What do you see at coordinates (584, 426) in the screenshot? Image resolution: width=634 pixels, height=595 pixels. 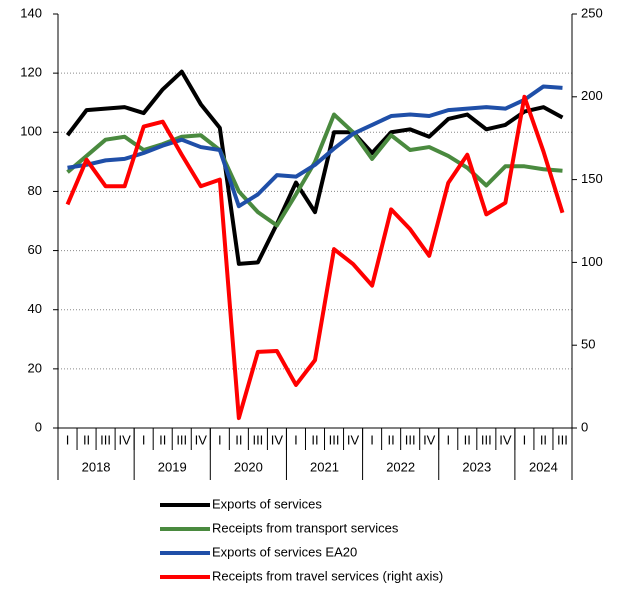 I see `y2-tick-label: 0` at bounding box center [584, 426].